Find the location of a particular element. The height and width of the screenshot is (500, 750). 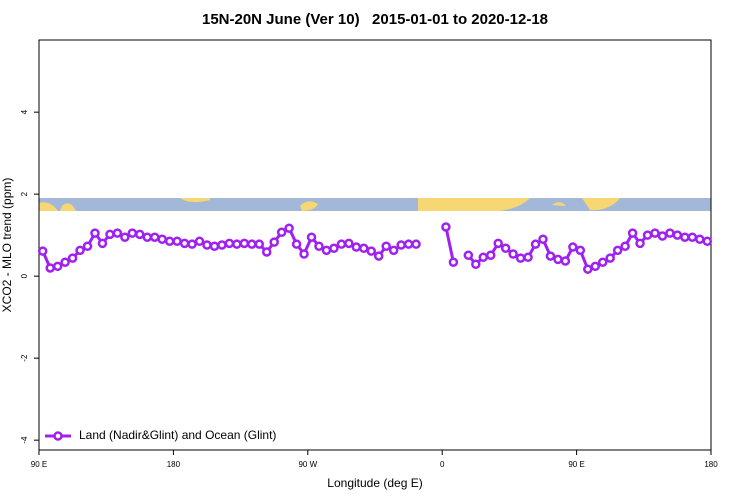

x-axis-label: Longitude (deg E) is located at coordinates (374, 483).